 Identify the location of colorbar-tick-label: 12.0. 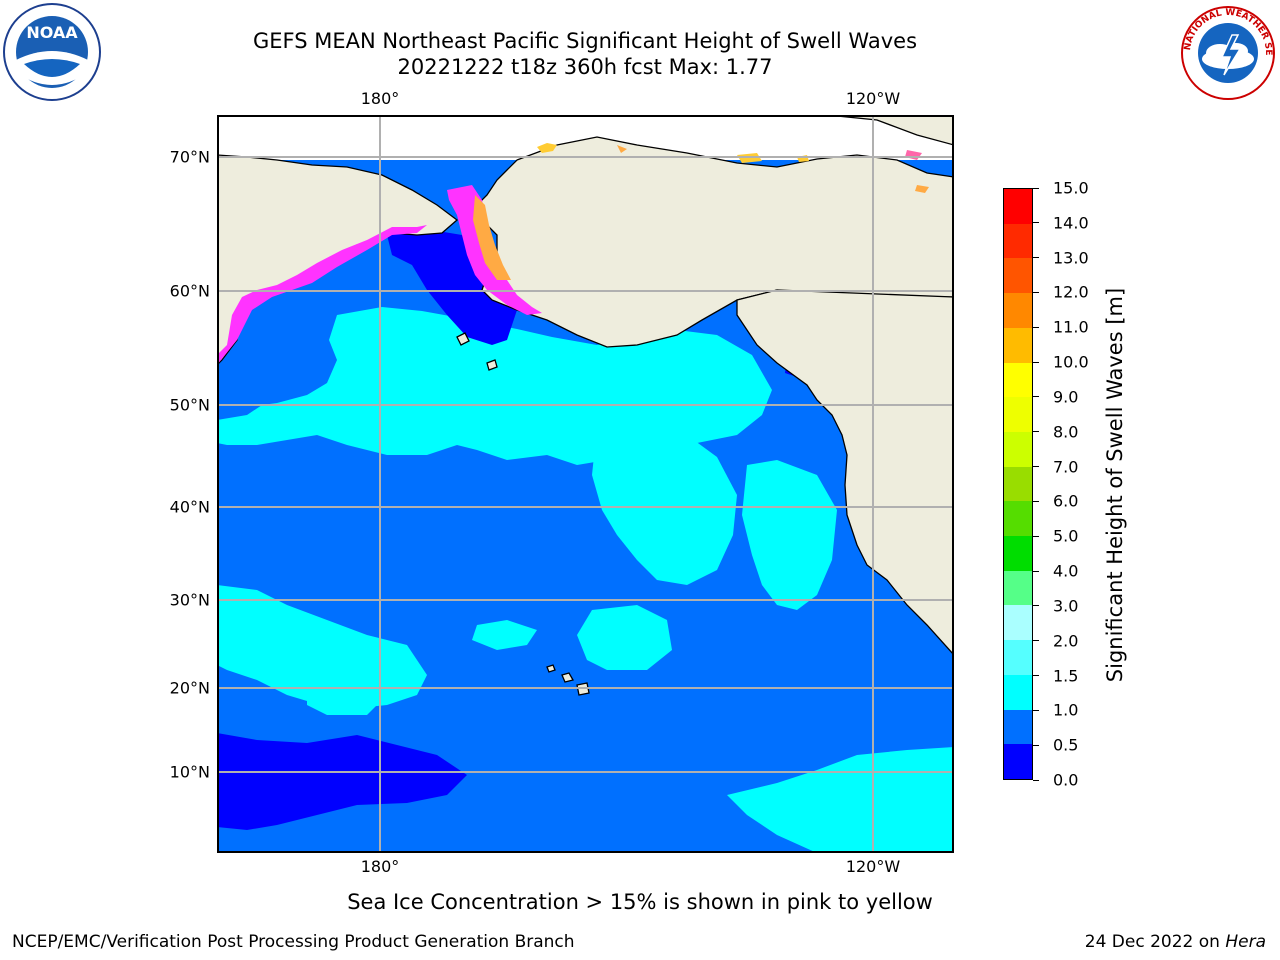
(1071, 292).